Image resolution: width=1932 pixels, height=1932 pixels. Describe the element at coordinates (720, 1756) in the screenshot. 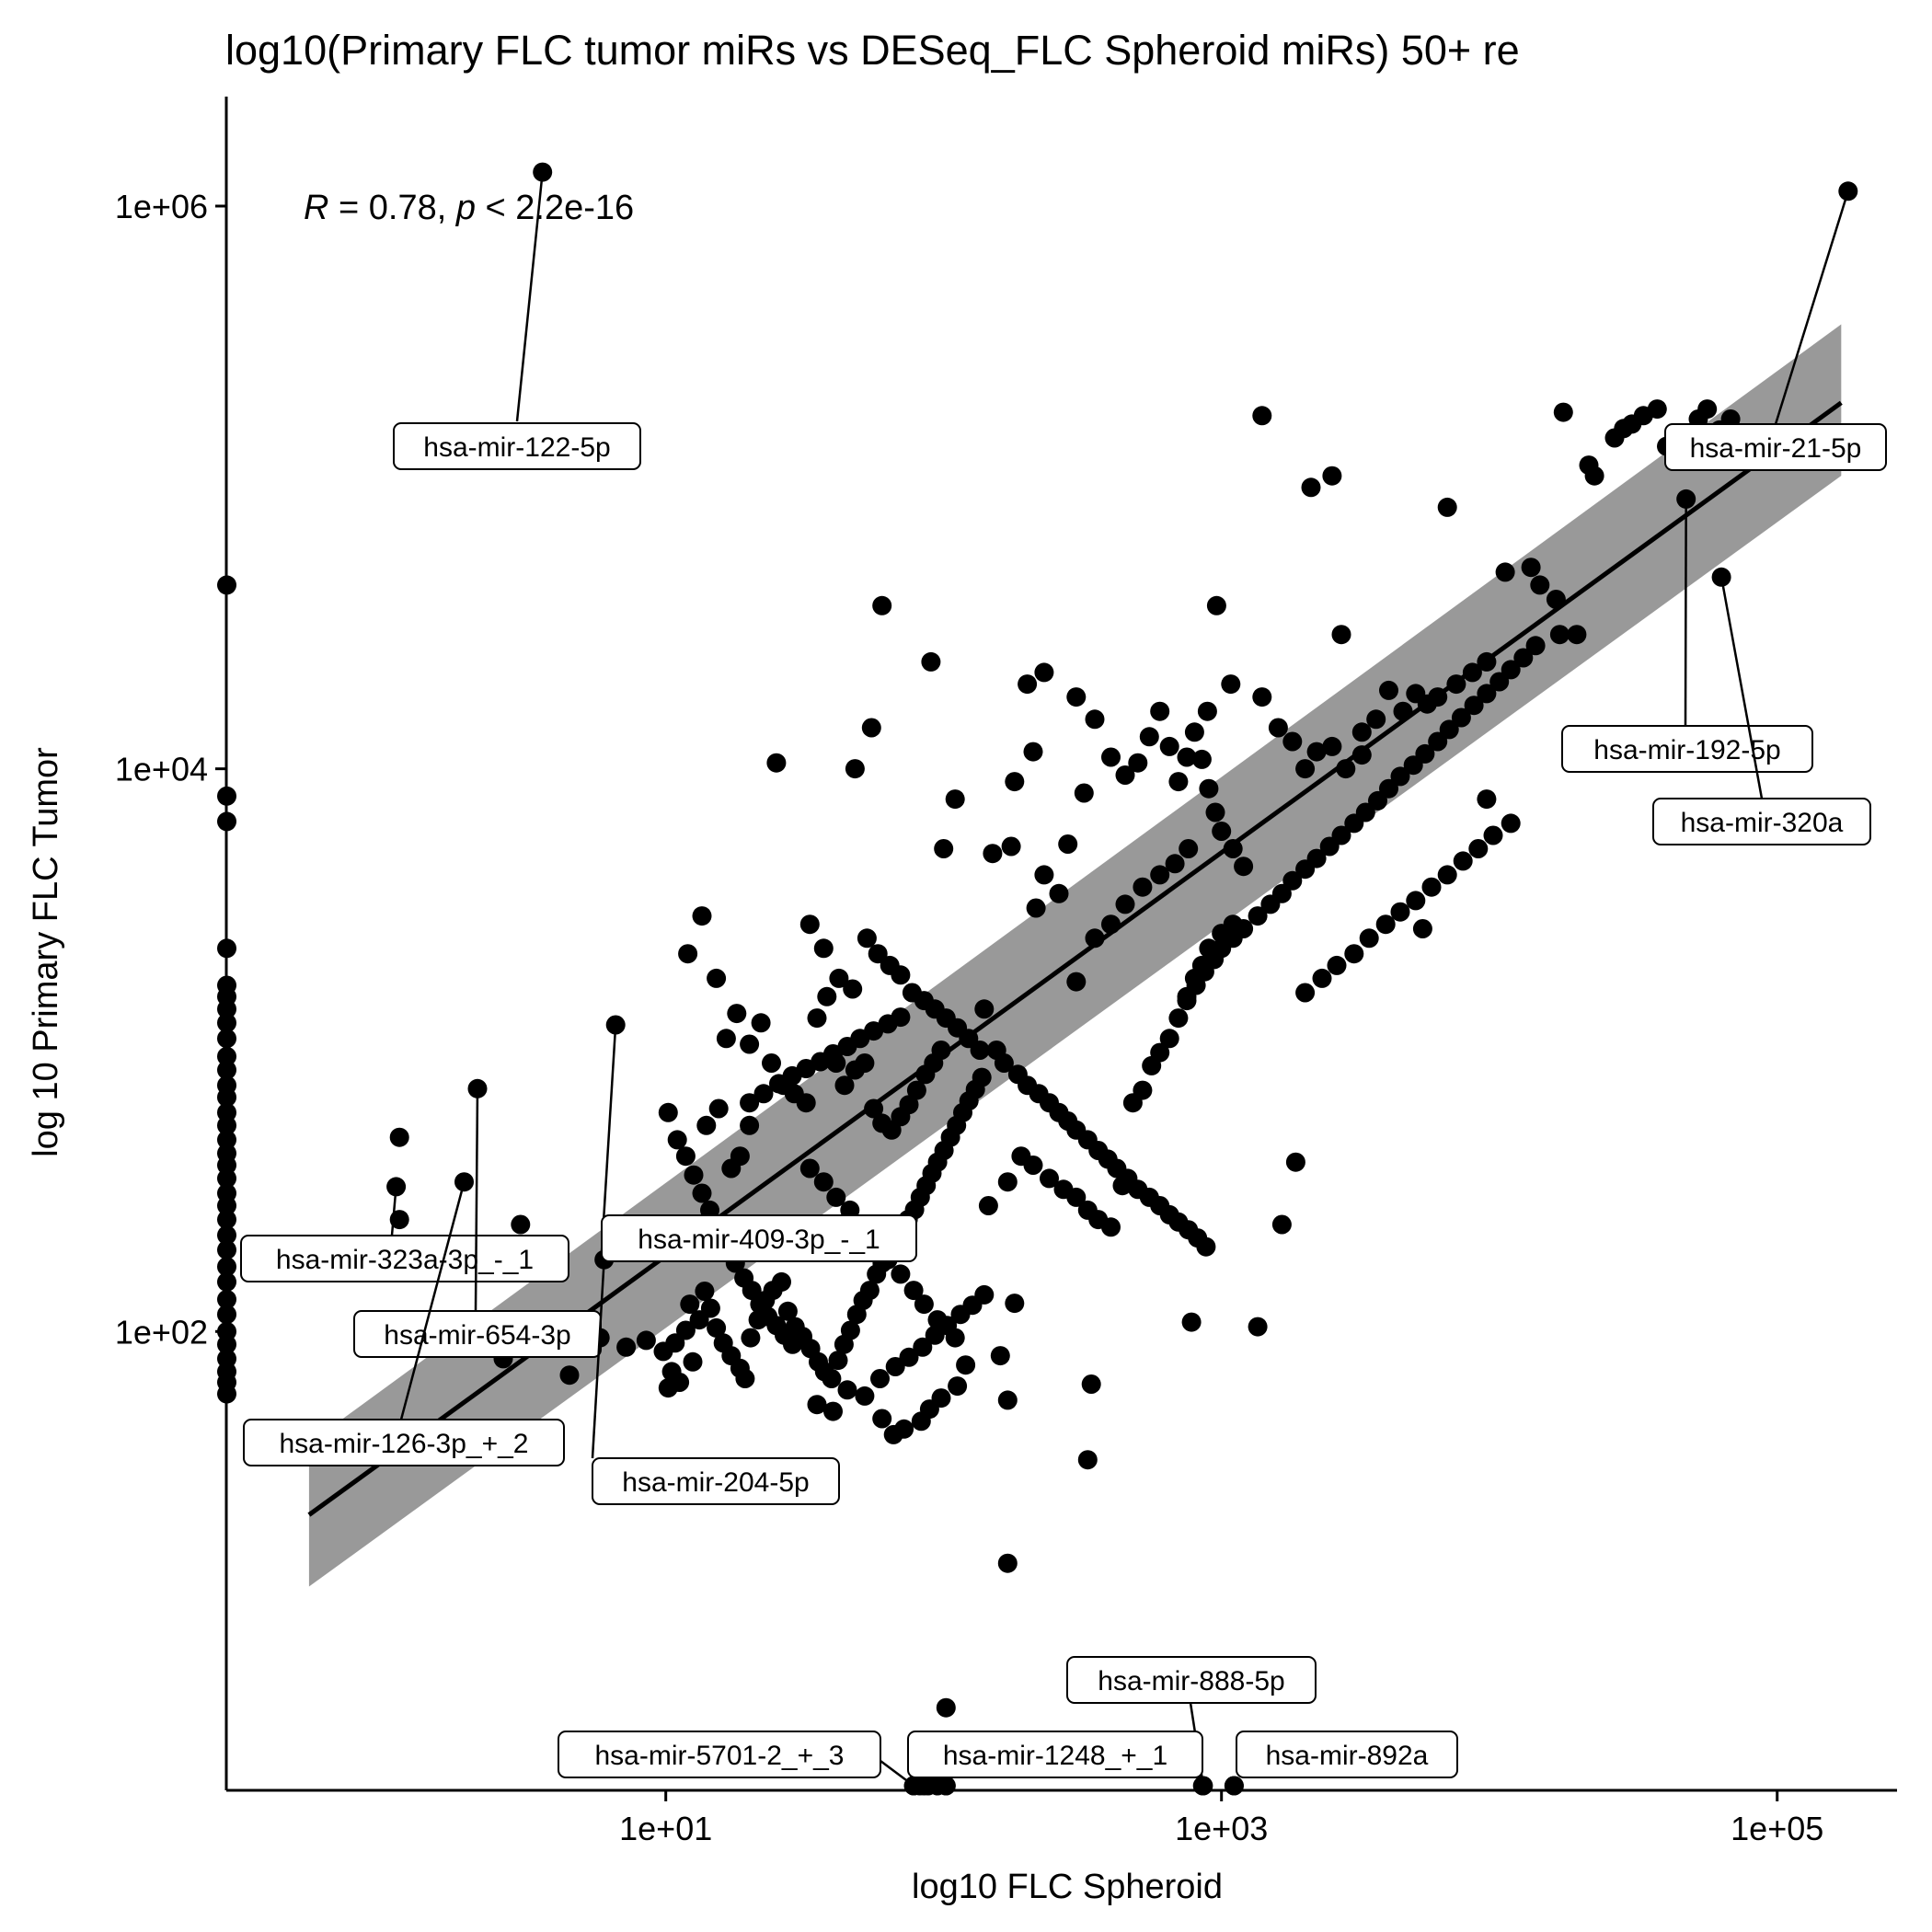

I see `point-label: hsa-mir-5701-2_+_3` at that location.